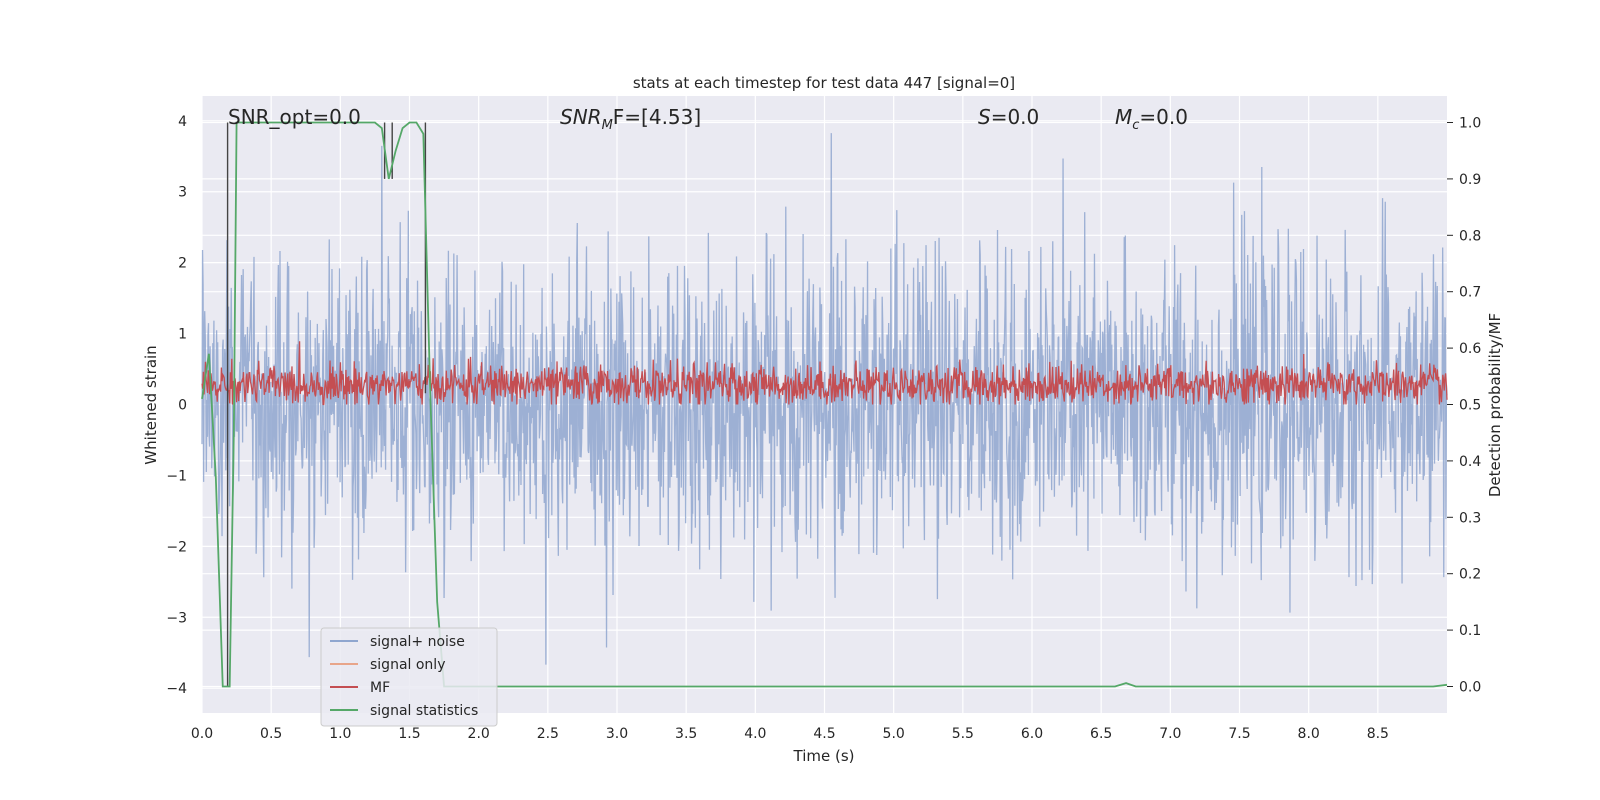 Image resolution: width=1600 pixels, height=800 pixels. Describe the element at coordinates (407, 665) in the screenshot. I see `legend-label-signal-only: signal only` at that location.